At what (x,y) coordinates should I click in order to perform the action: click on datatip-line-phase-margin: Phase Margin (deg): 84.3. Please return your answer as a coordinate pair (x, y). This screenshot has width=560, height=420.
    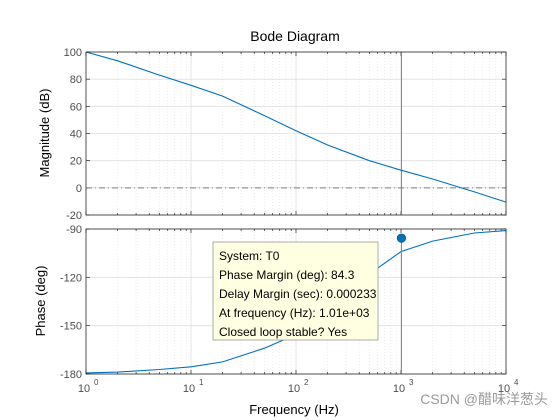
    Looking at the image, I should click on (287, 275).